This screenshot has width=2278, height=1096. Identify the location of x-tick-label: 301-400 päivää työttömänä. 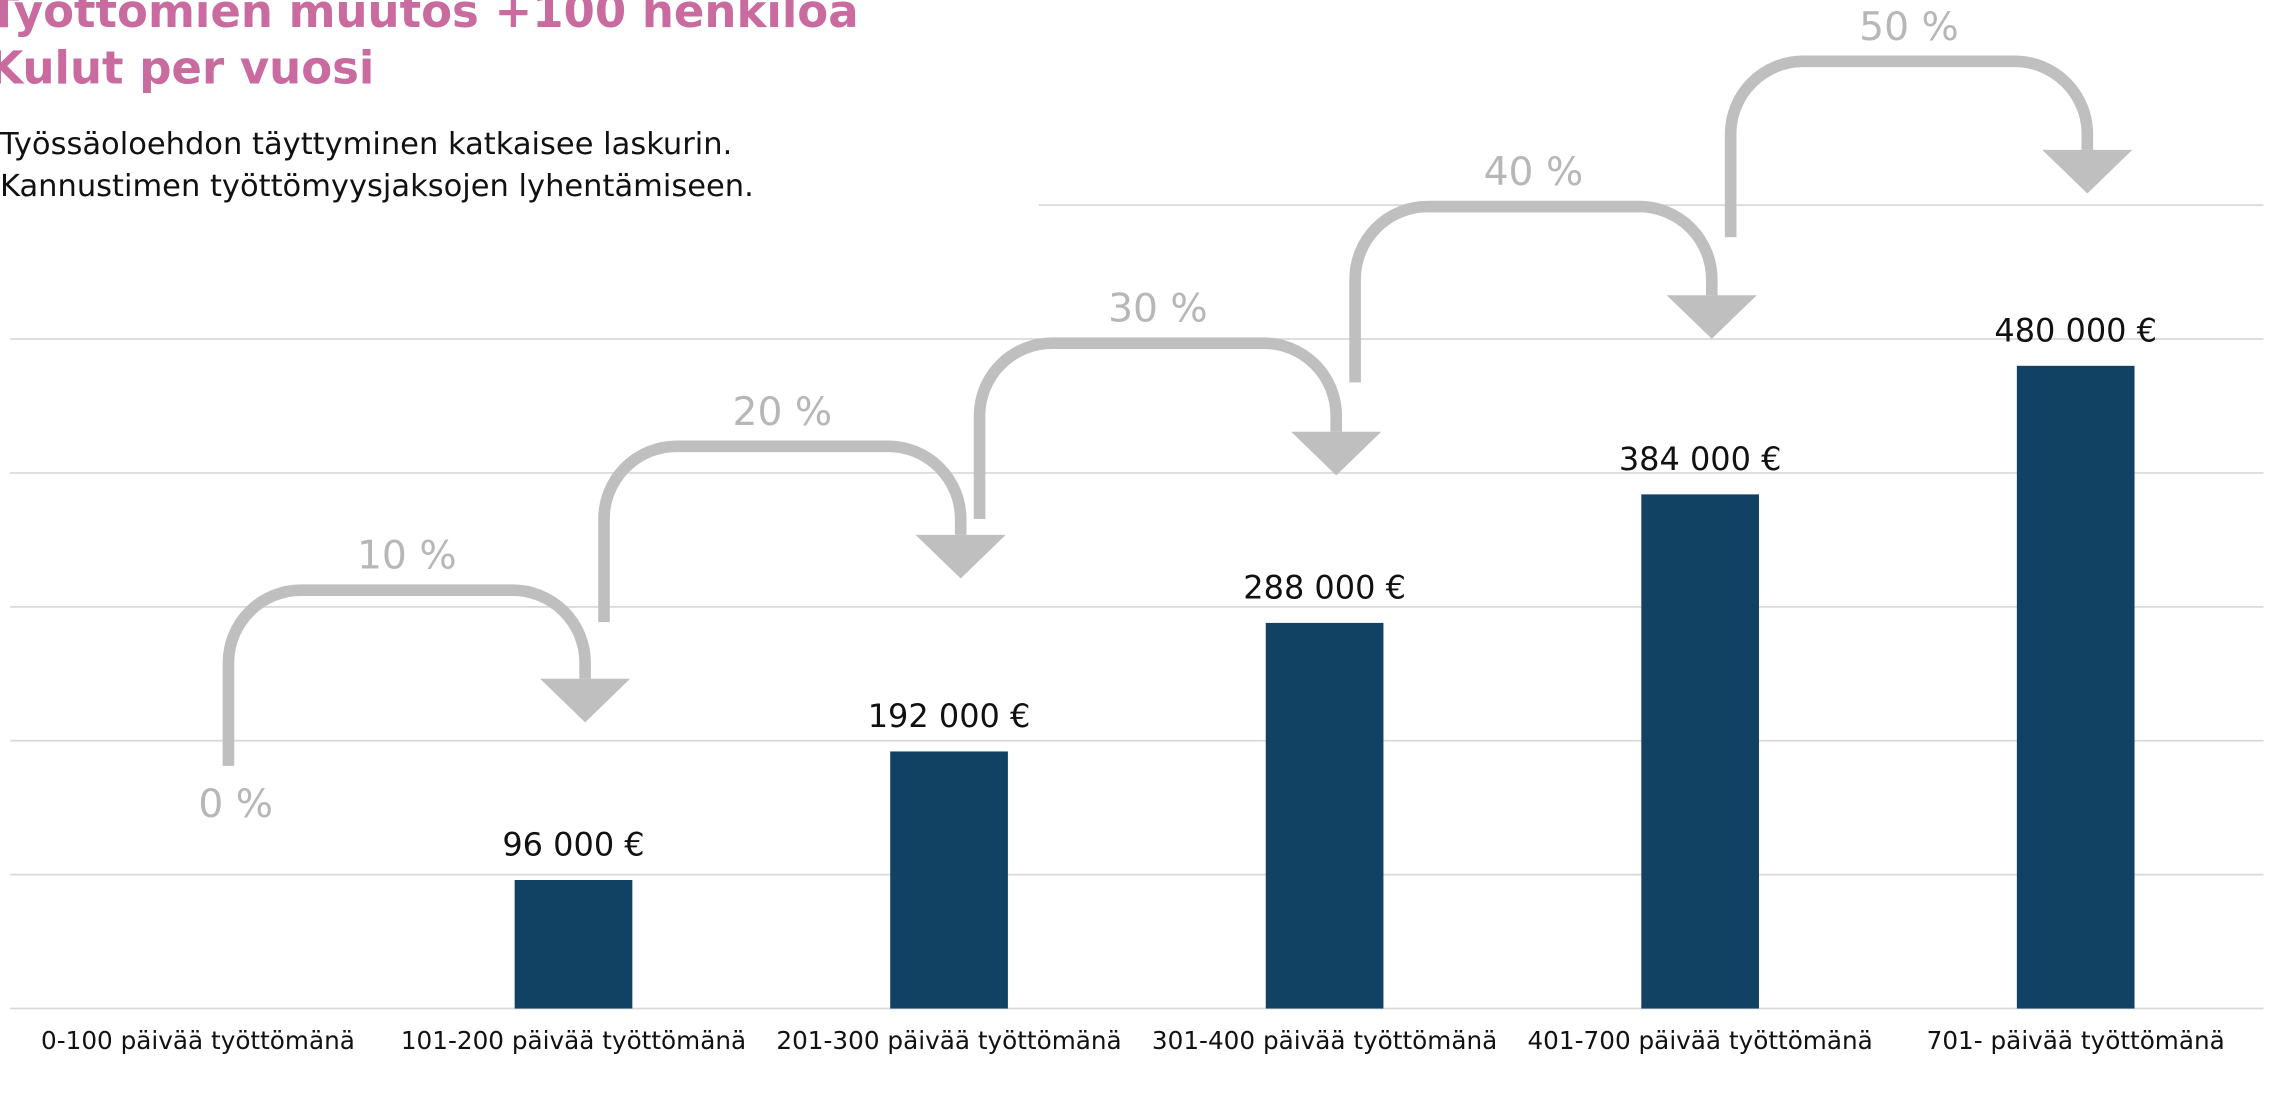
(1324, 1042).